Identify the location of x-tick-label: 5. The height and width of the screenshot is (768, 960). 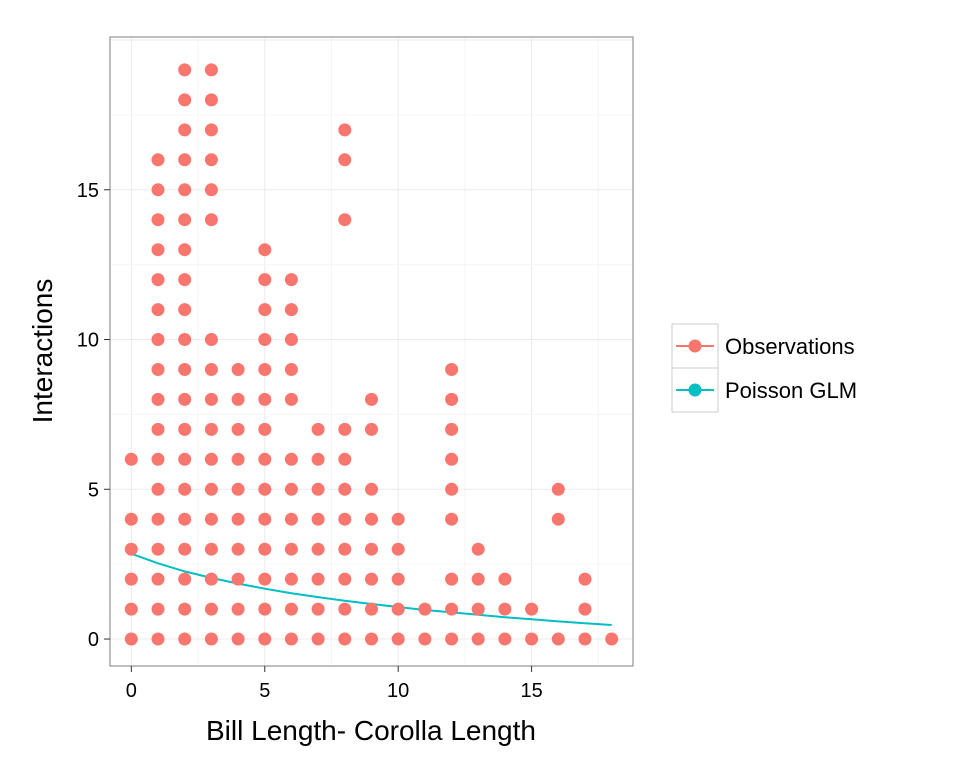
(264, 691).